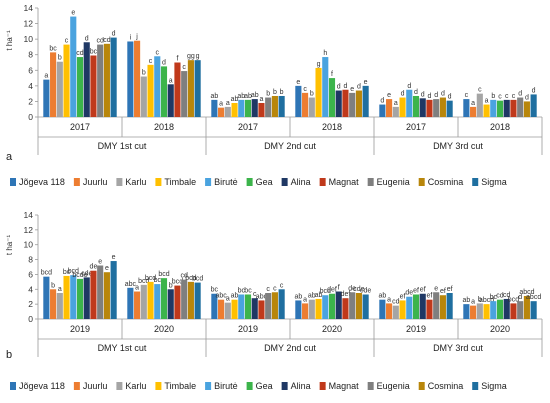 The height and width of the screenshot is (403, 550). What do you see at coordinates (180, 182) in the screenshot?
I see `legend-label: Timbale` at bounding box center [180, 182].